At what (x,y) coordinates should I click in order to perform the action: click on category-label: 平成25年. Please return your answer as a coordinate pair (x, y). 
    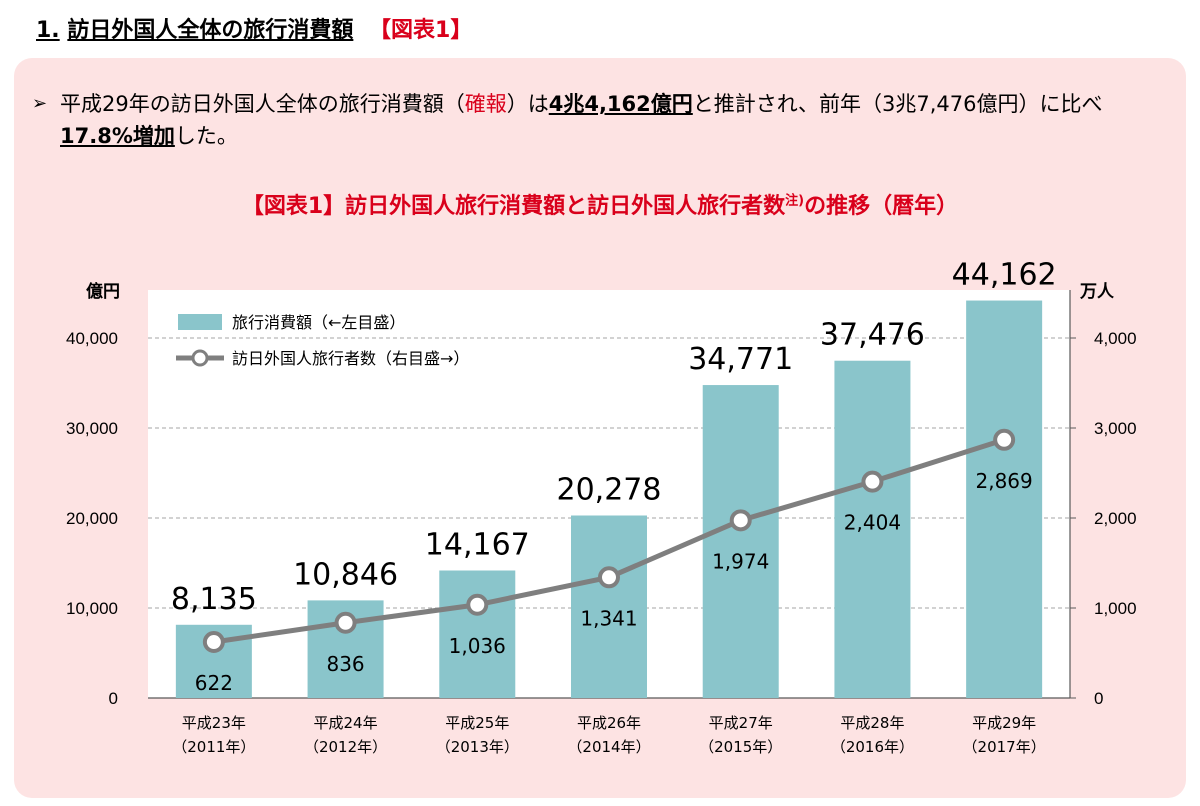
    Looking at the image, I should click on (477, 723).